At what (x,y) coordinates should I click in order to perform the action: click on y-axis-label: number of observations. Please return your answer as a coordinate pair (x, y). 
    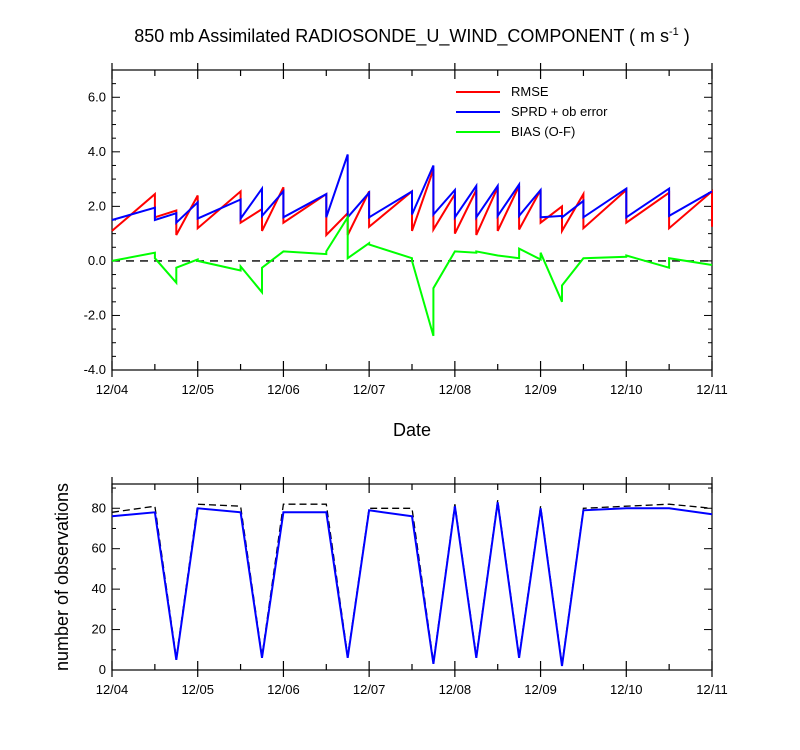
    Looking at the image, I should click on (62, 577).